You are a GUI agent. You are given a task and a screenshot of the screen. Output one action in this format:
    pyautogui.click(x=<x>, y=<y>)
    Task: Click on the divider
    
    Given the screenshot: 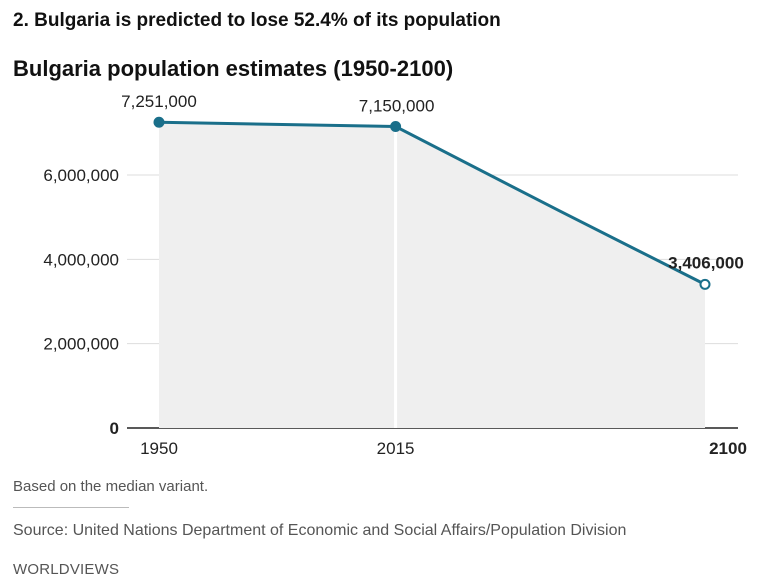 What is the action you would take?
    pyautogui.click(x=71, y=507)
    